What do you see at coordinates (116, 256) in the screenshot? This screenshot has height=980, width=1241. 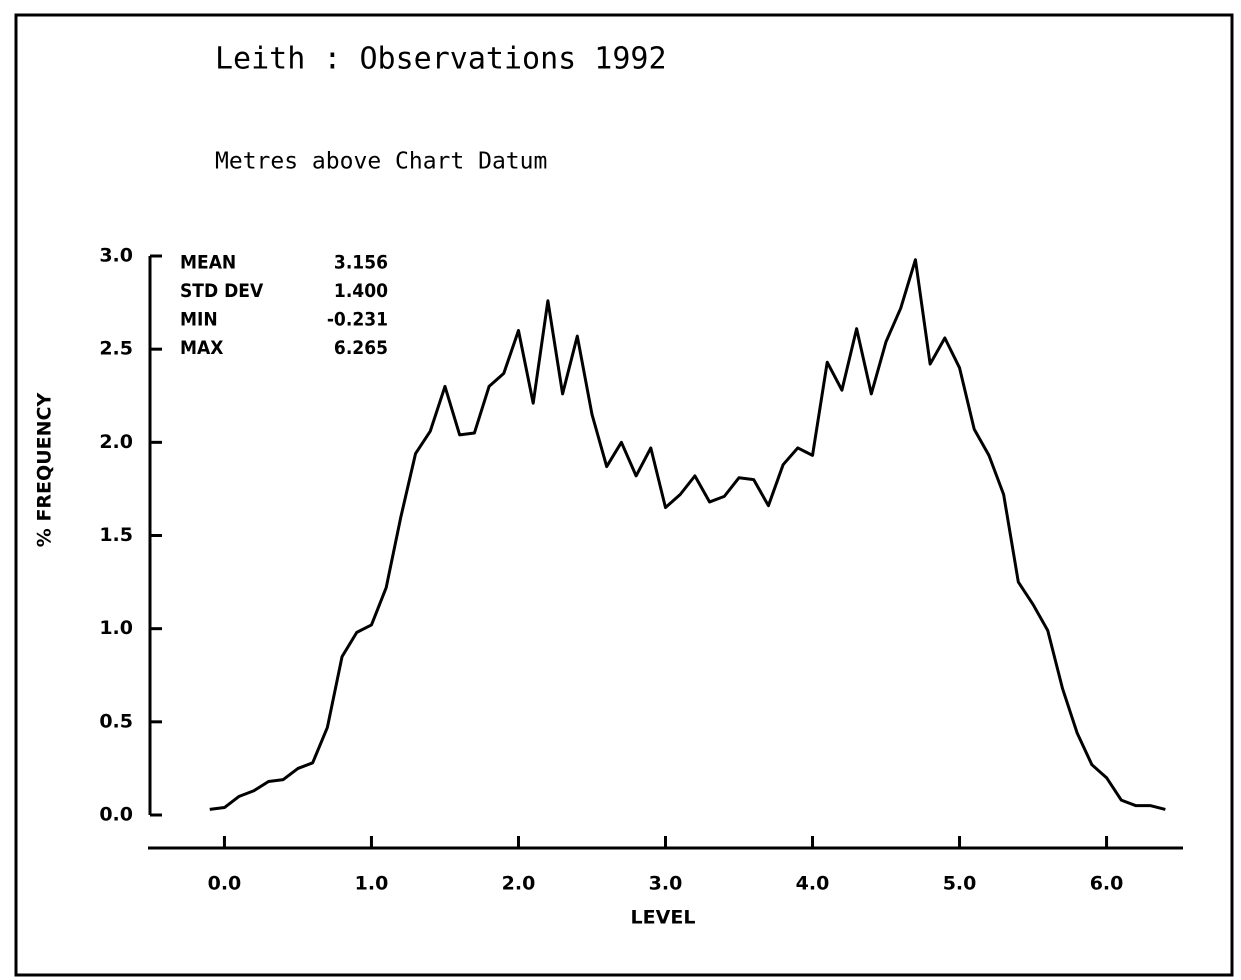 I see `y-tick-label: 3.0` at bounding box center [116, 256].